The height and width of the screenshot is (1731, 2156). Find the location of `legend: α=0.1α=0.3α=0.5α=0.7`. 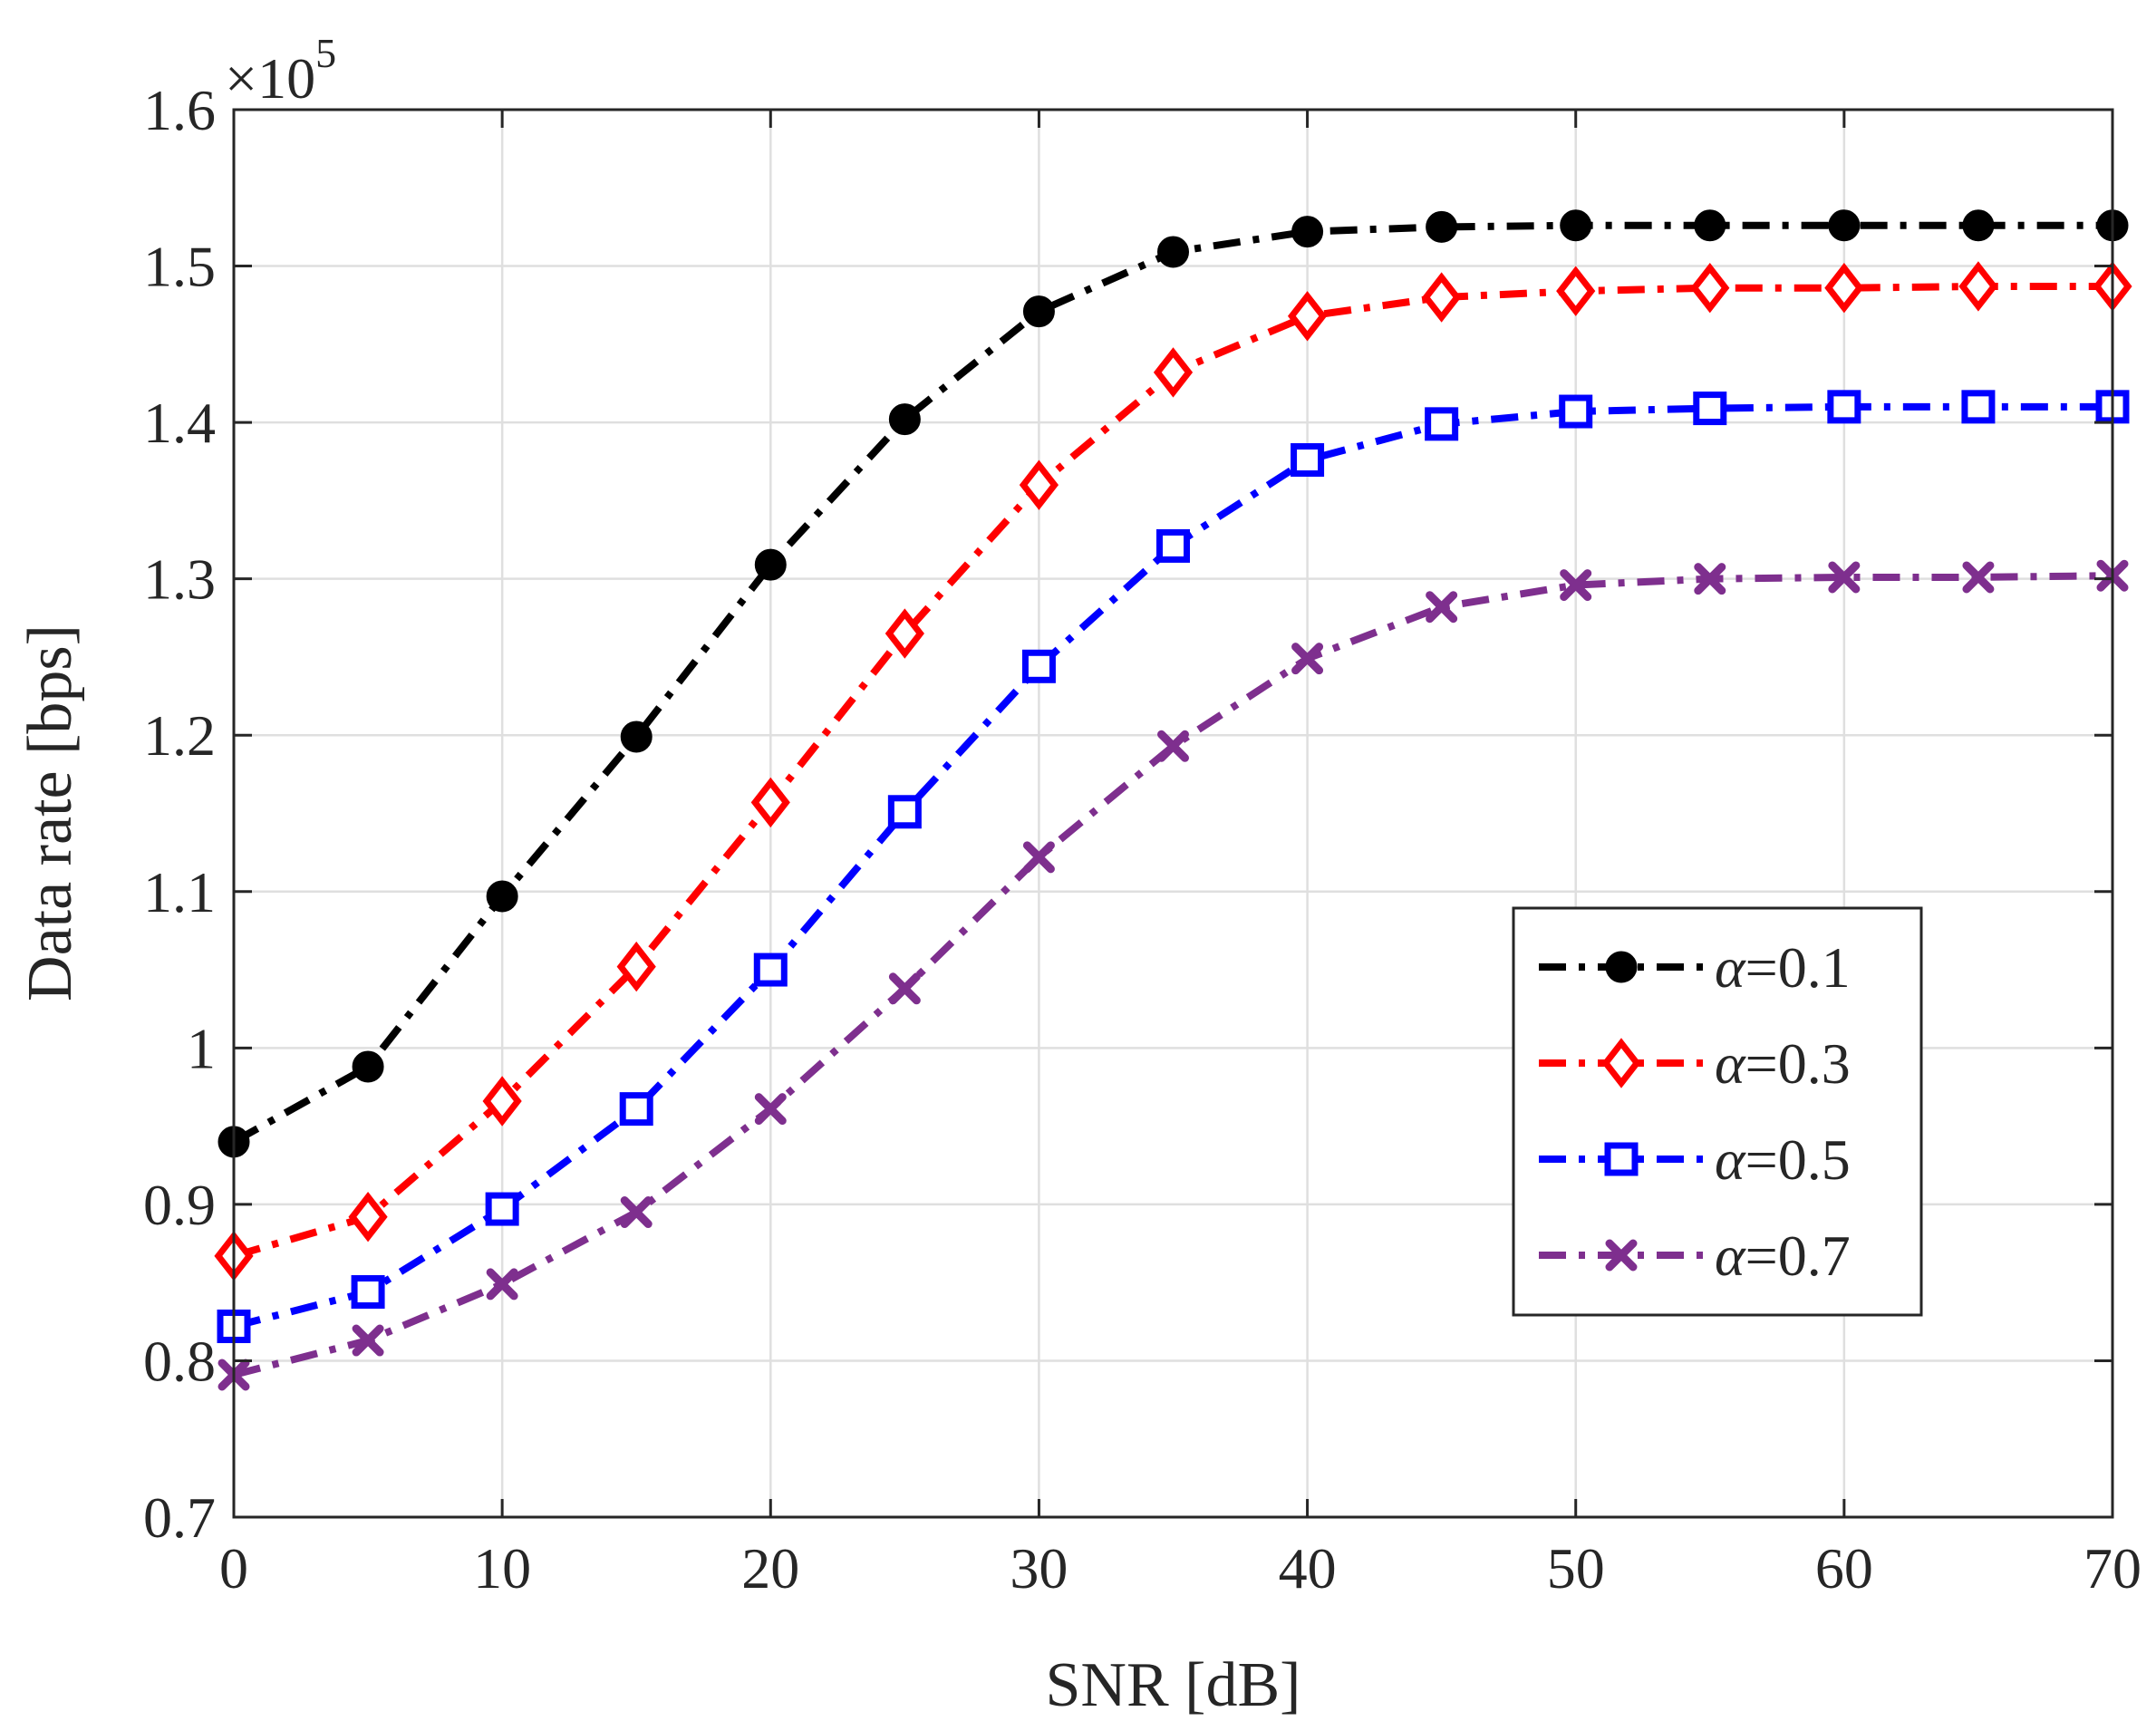

legend: α=0.1α=0.3α=0.5α=0.7 is located at coordinates (1717, 1111).